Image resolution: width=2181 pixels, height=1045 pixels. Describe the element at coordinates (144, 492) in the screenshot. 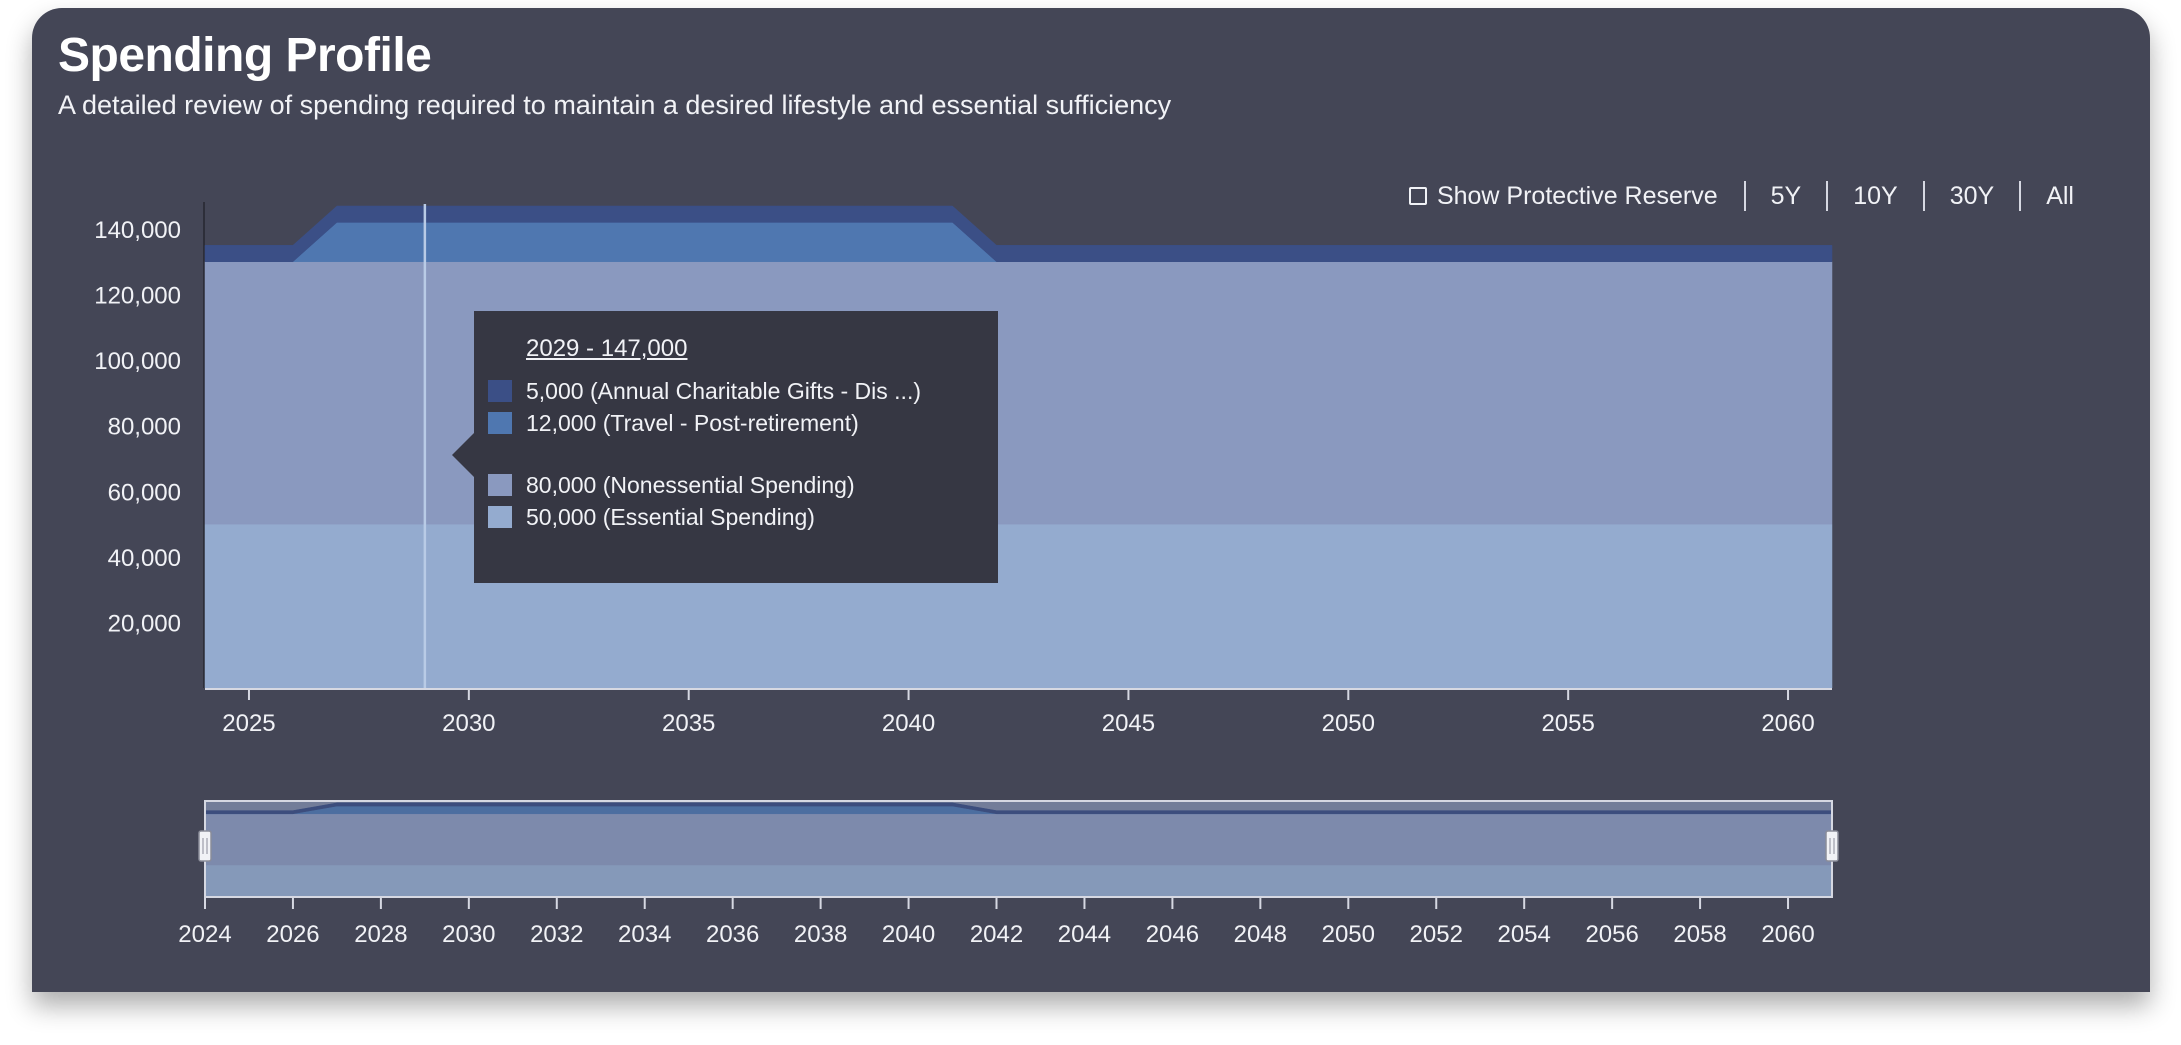

I see `y-tick-label: 60,000` at that location.